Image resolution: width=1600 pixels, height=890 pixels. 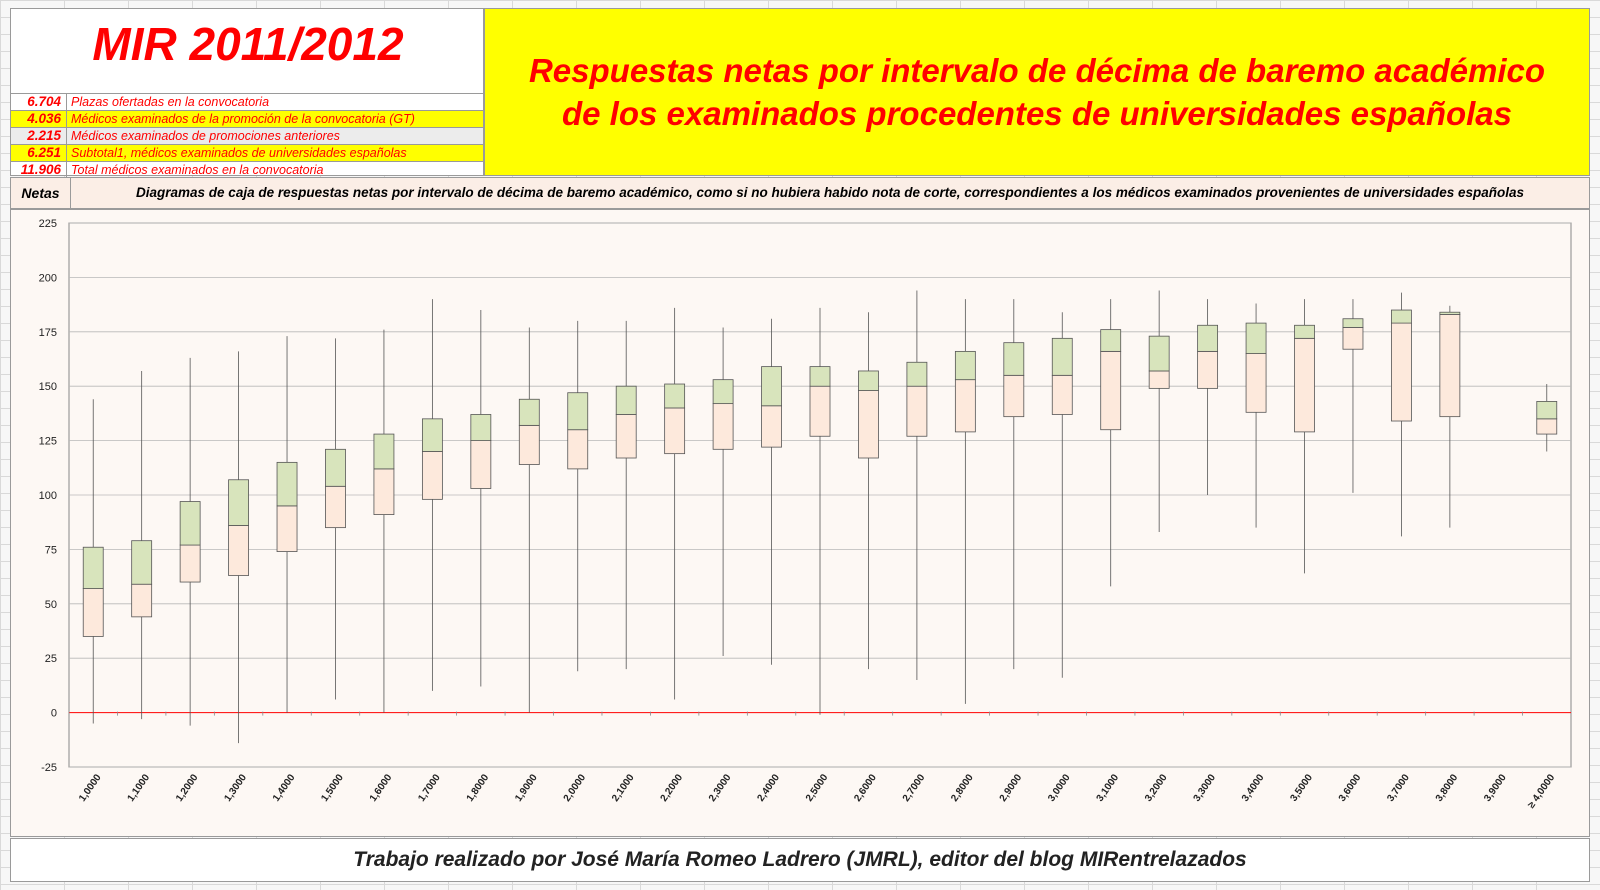 What do you see at coordinates (39, 102) in the screenshot?
I see `stat-value: 6.704` at bounding box center [39, 102].